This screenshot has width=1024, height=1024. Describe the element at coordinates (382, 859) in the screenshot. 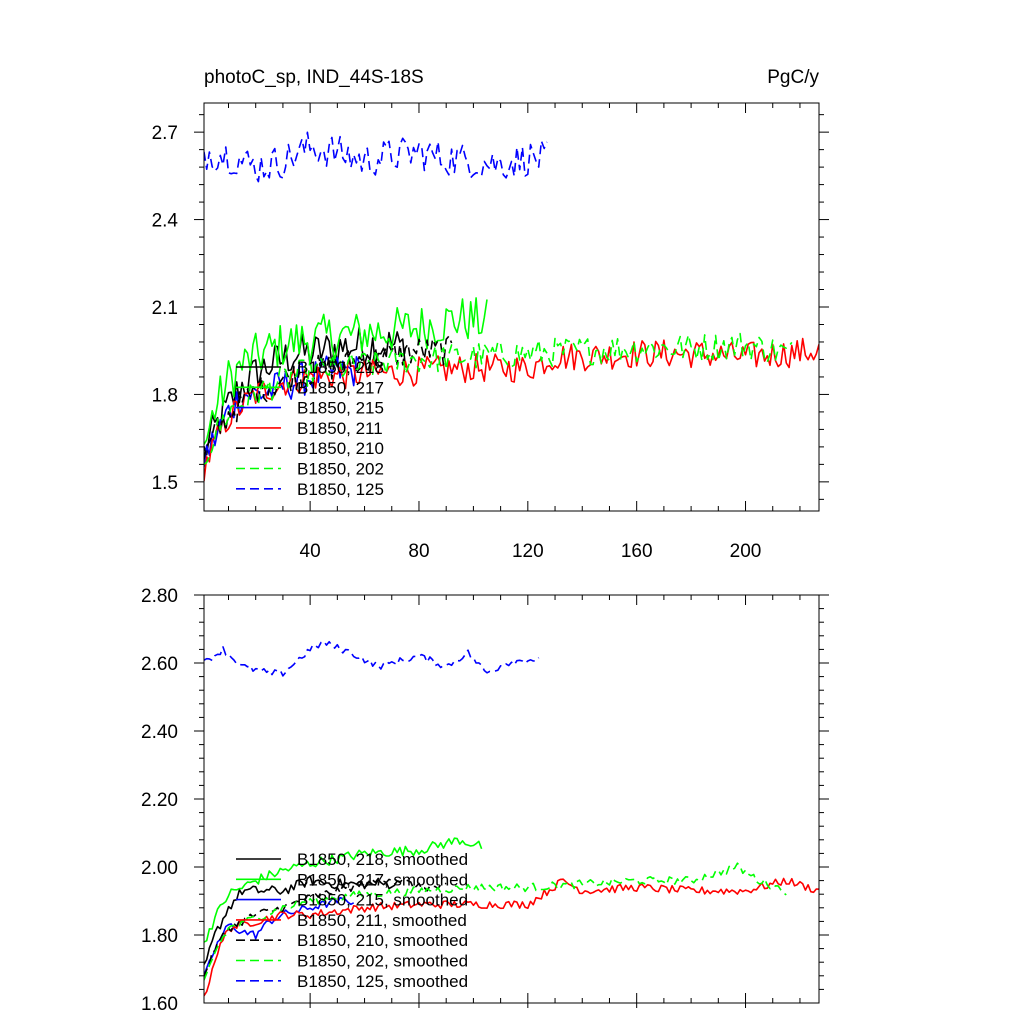

I see `legend-label-0: B1850, 218, smoothed` at that location.